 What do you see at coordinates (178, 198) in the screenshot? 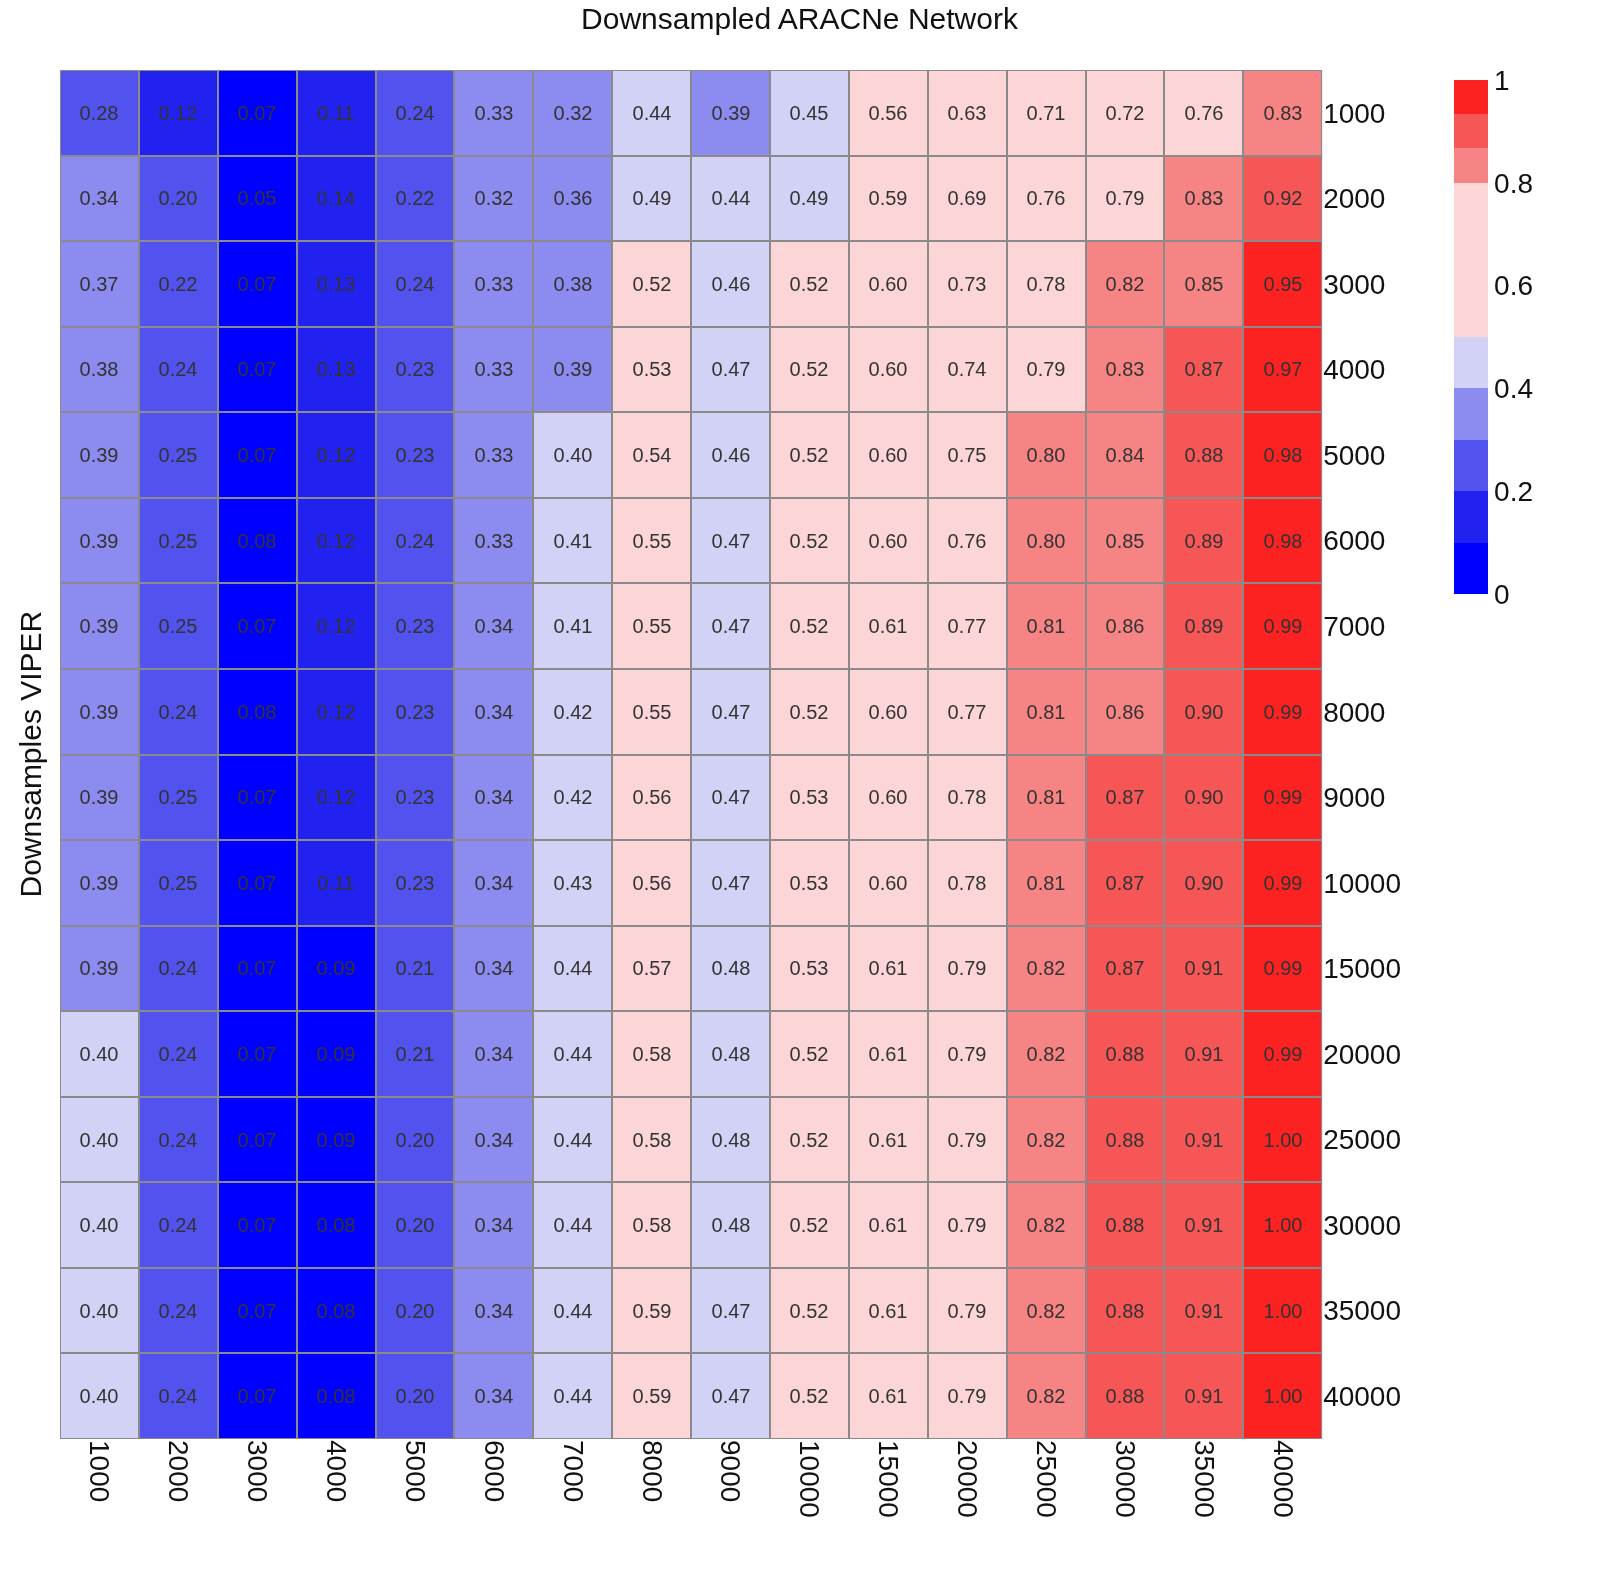
I see `data-label: 0.20` at bounding box center [178, 198].